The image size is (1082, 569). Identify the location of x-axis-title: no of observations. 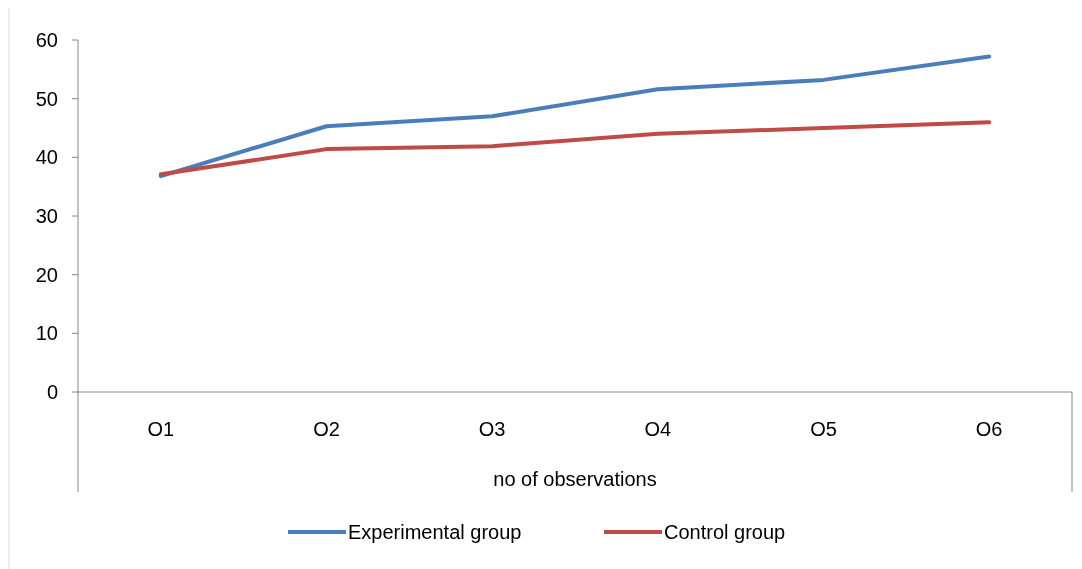
(575, 479).